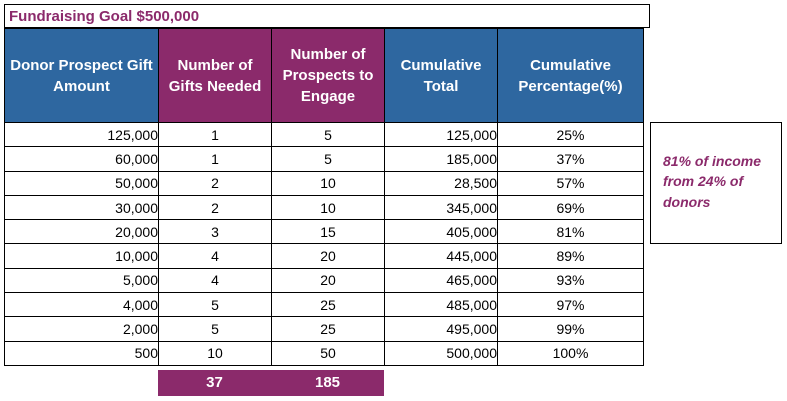 Image resolution: width=787 pixels, height=401 pixels. I want to click on cell-cumulative-total: 28,500, so click(441, 183).